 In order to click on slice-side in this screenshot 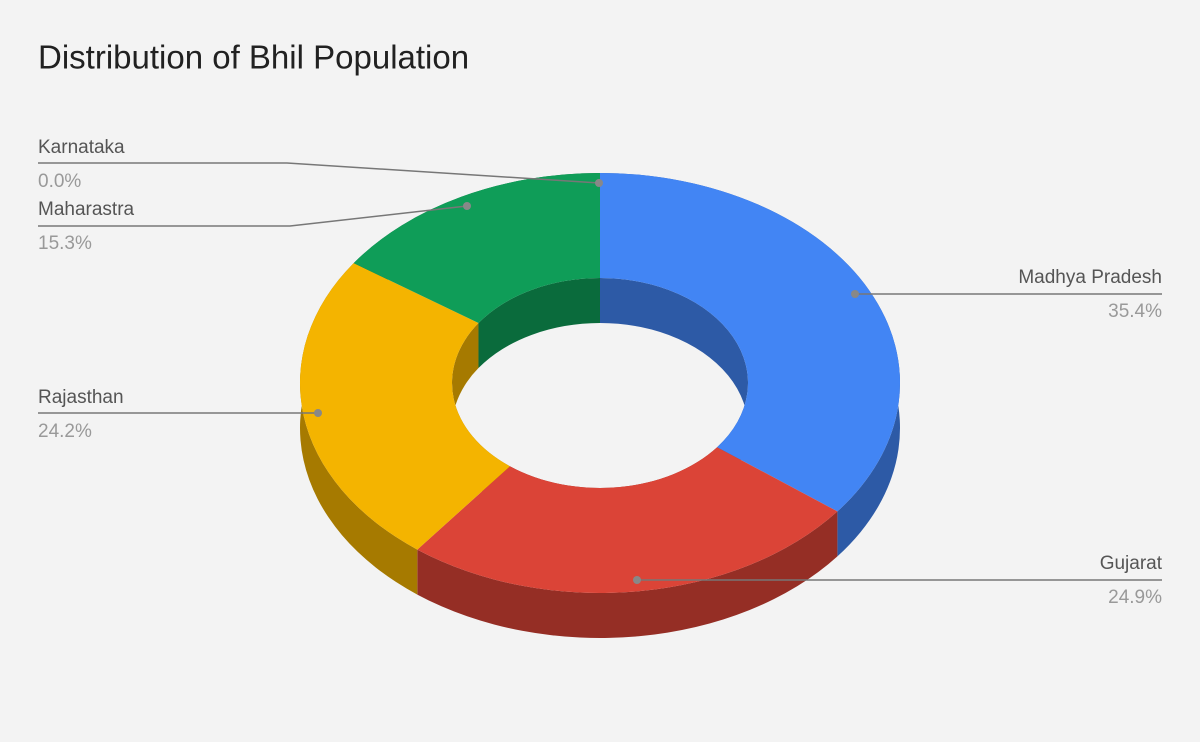, I will do `click(405, 429)`.